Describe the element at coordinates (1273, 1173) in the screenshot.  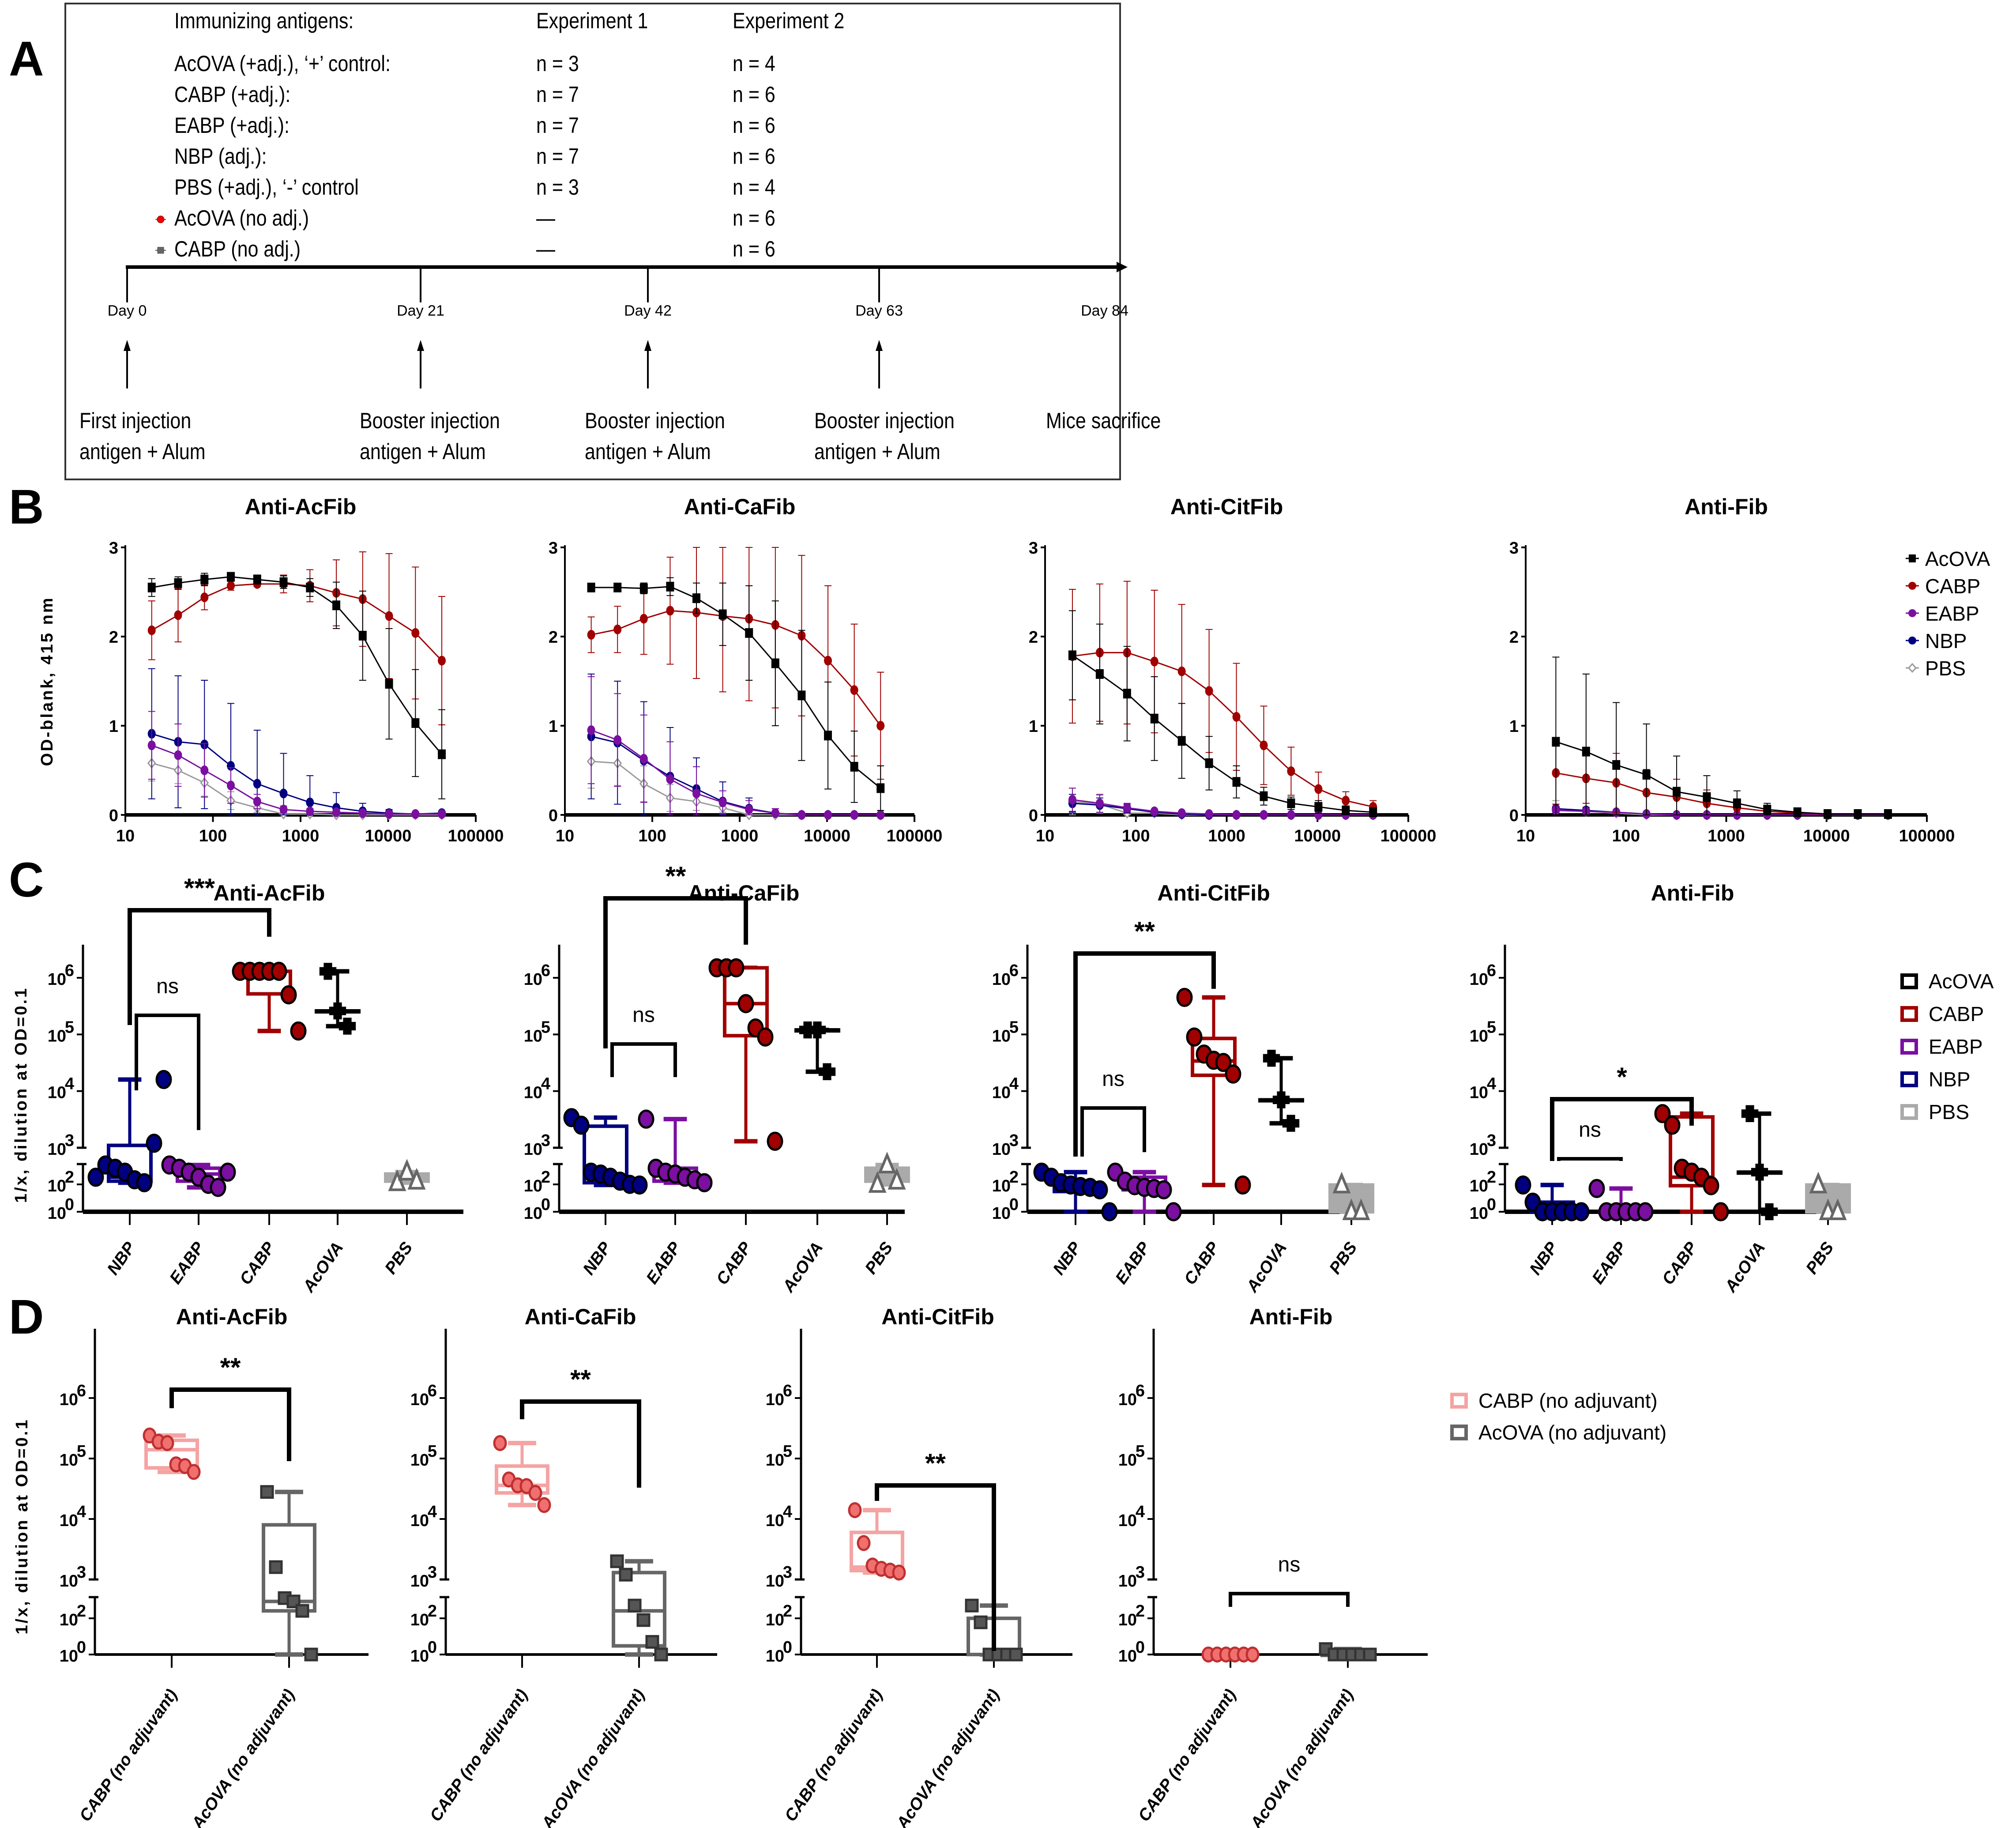
I see `group-acova: AcOVA` at that location.